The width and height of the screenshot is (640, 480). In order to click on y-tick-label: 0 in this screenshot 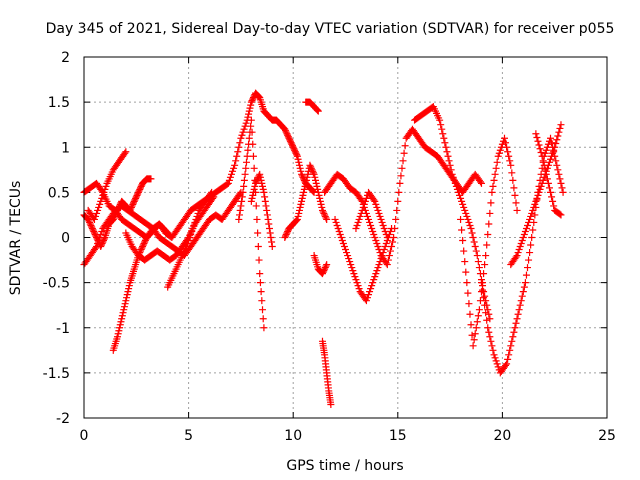, I will do `click(65, 239)`.